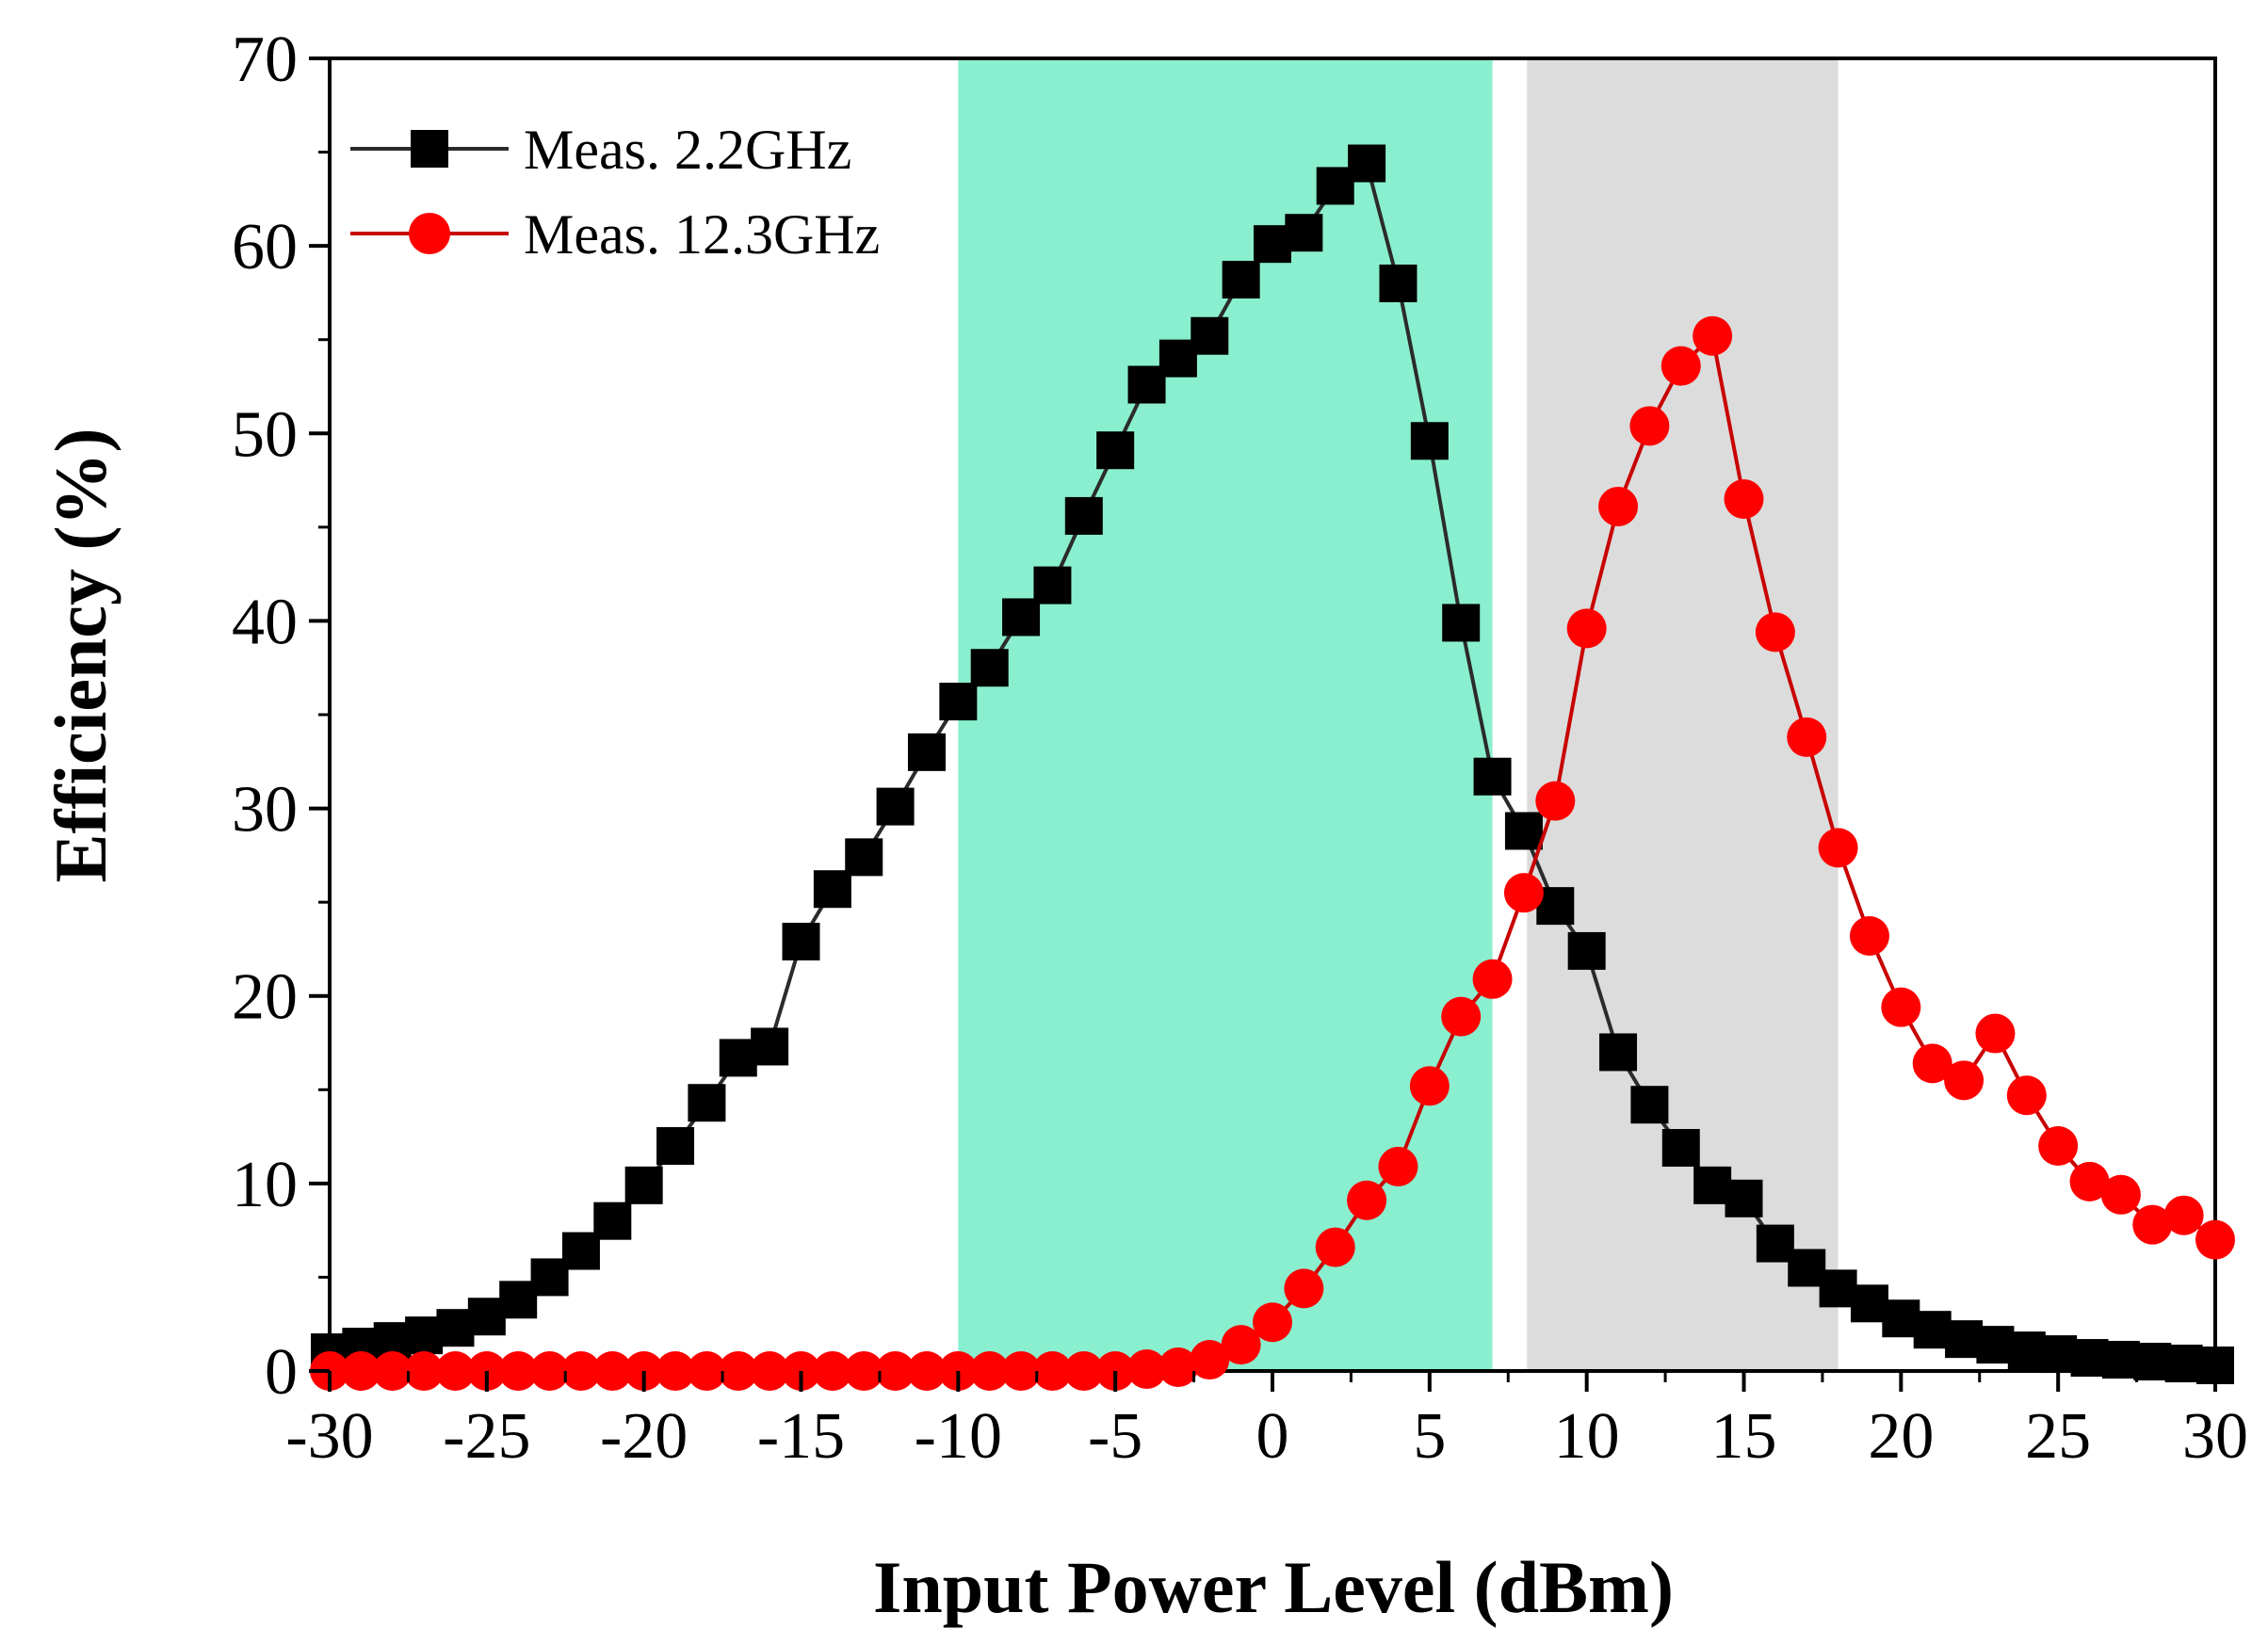  Describe the element at coordinates (2058, 1436) in the screenshot. I see `x-tick-label: 25` at that location.